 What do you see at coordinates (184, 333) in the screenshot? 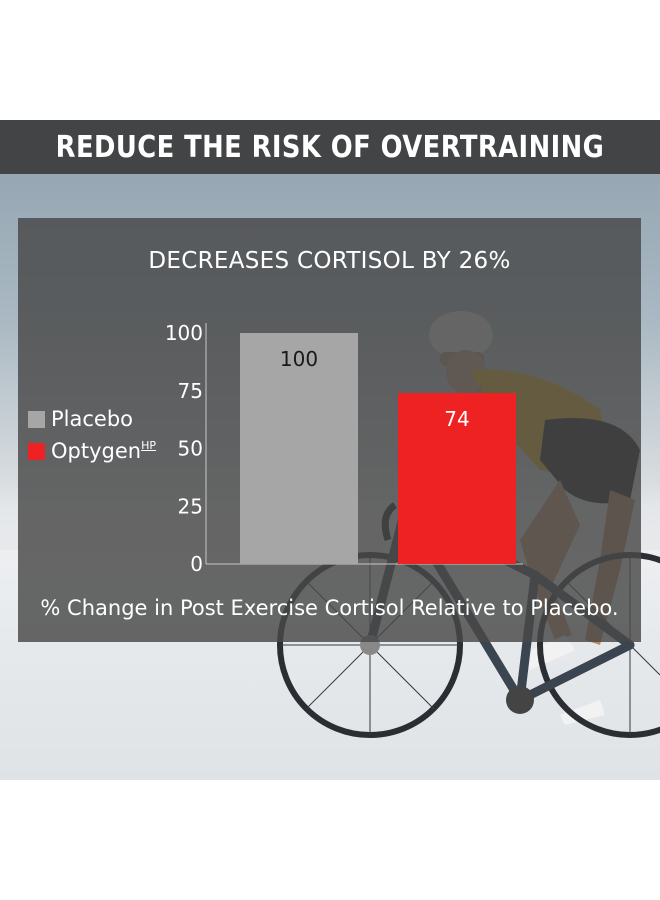
I see `y-tick-label: 100` at bounding box center [184, 333].